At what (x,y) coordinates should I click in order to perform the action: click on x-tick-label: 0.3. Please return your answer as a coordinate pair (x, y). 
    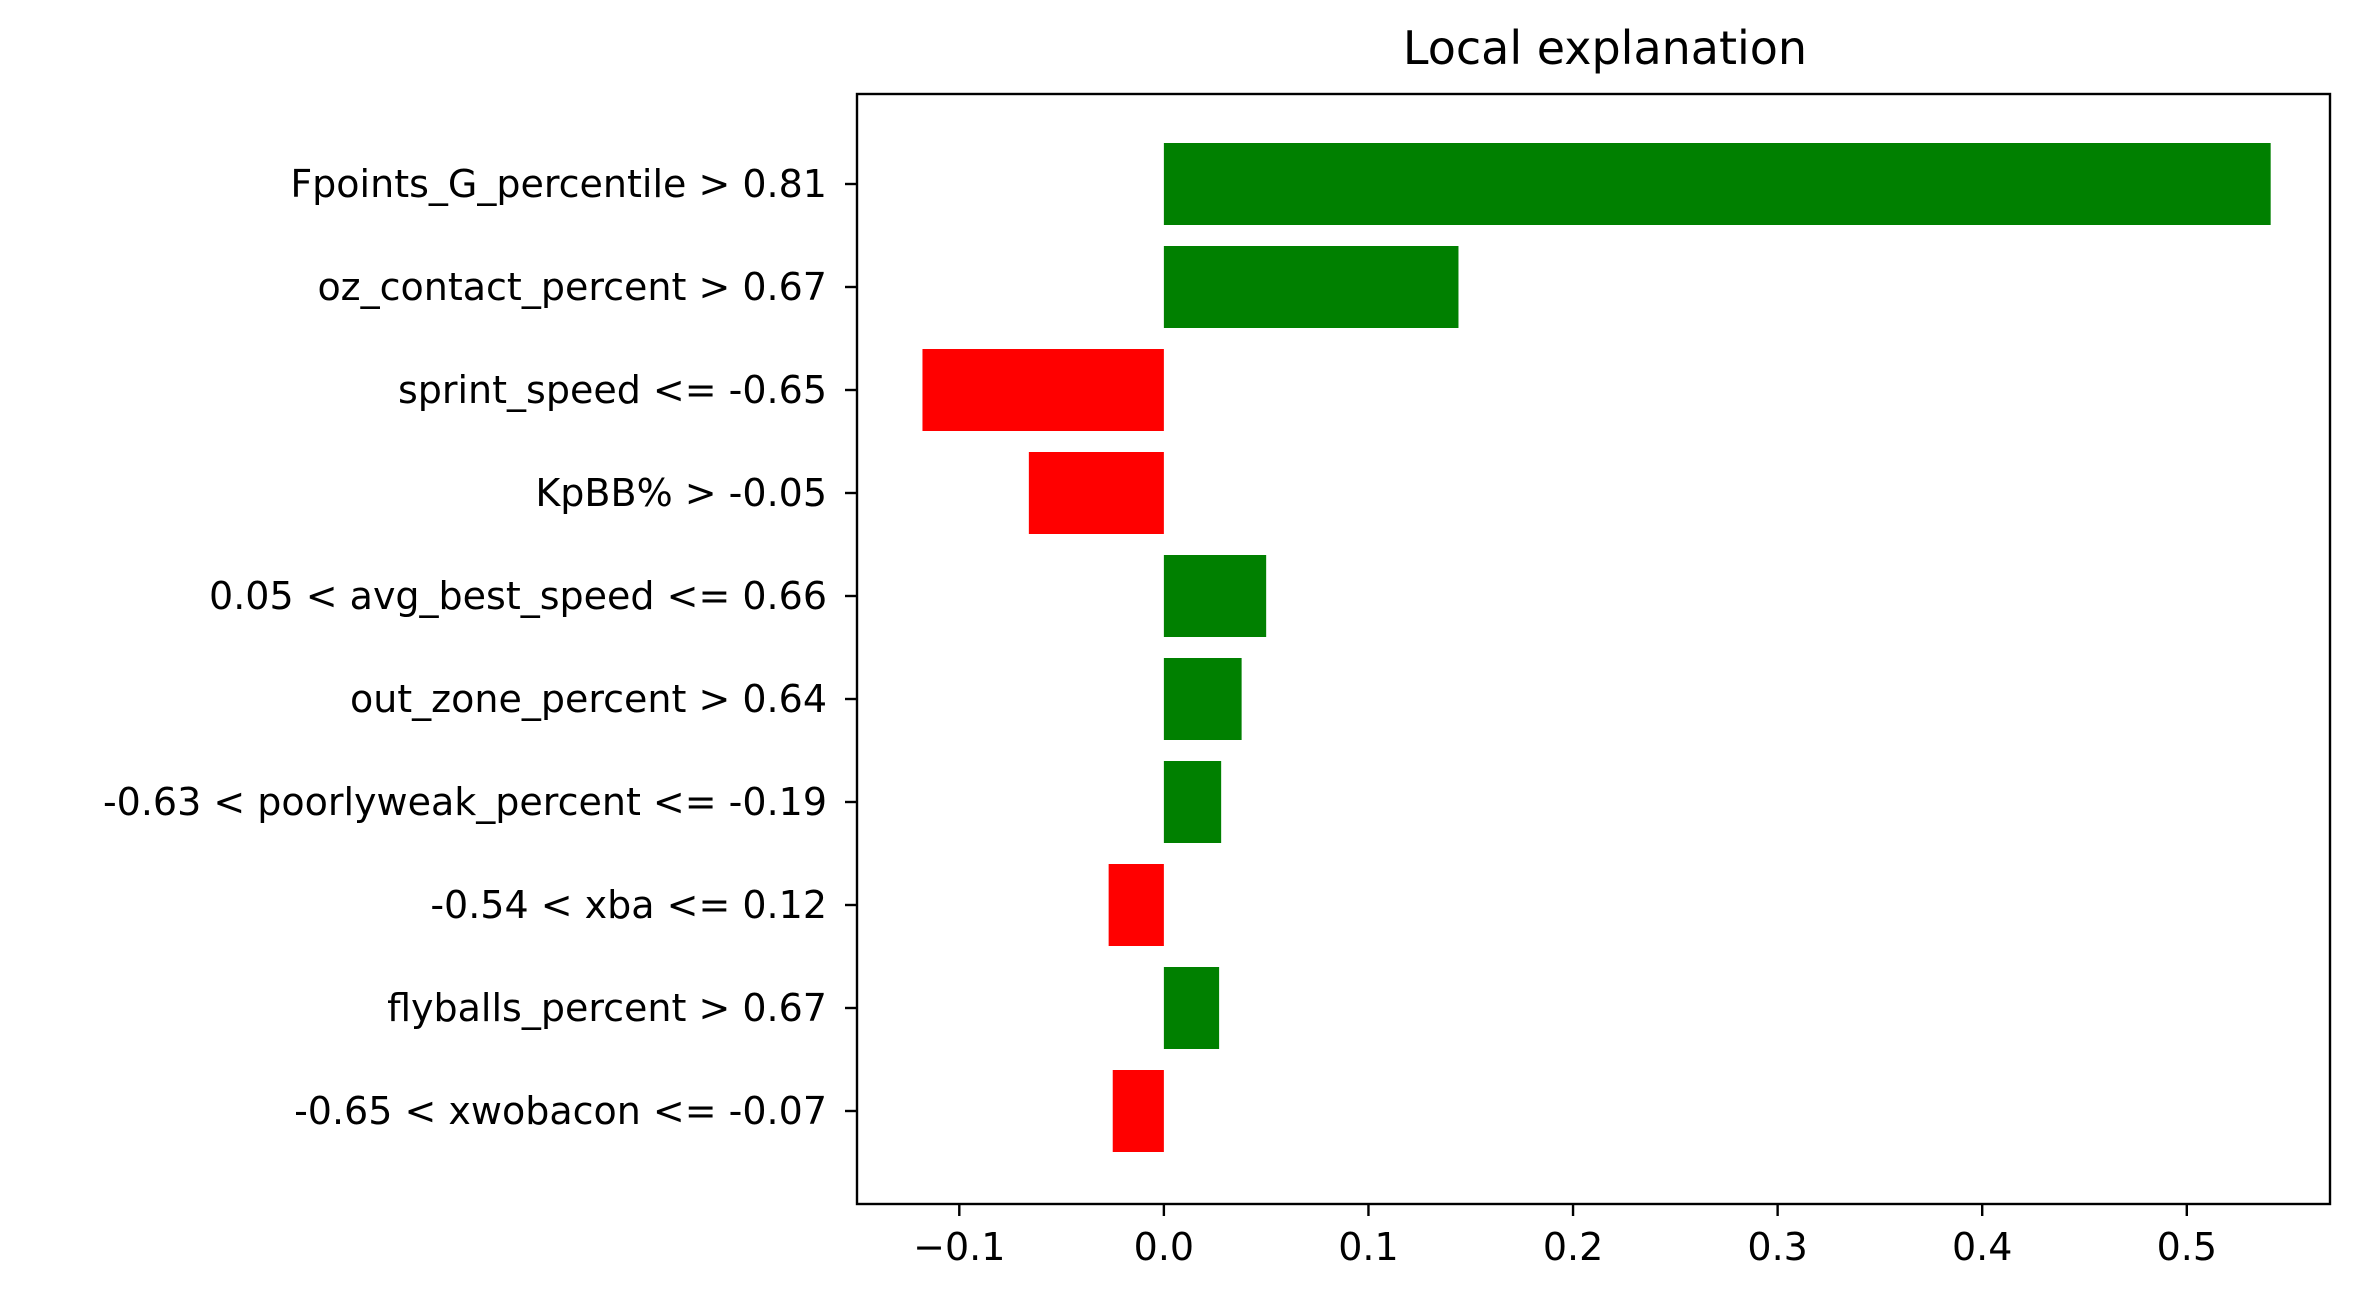
    Looking at the image, I should click on (1777, 1247).